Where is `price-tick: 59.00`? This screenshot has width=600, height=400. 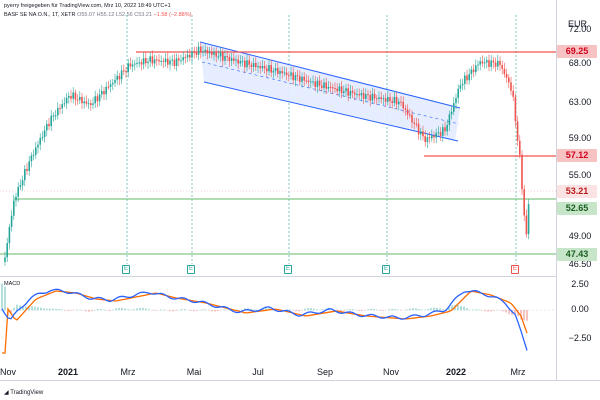
price-tick: 59.00 is located at coordinates (580, 138).